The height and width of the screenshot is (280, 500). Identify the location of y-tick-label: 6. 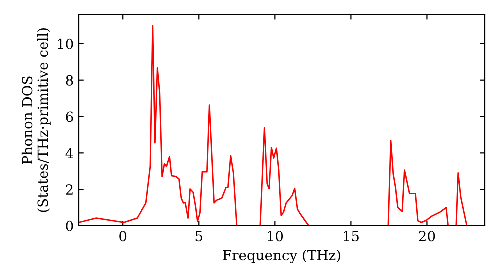
(70, 117).